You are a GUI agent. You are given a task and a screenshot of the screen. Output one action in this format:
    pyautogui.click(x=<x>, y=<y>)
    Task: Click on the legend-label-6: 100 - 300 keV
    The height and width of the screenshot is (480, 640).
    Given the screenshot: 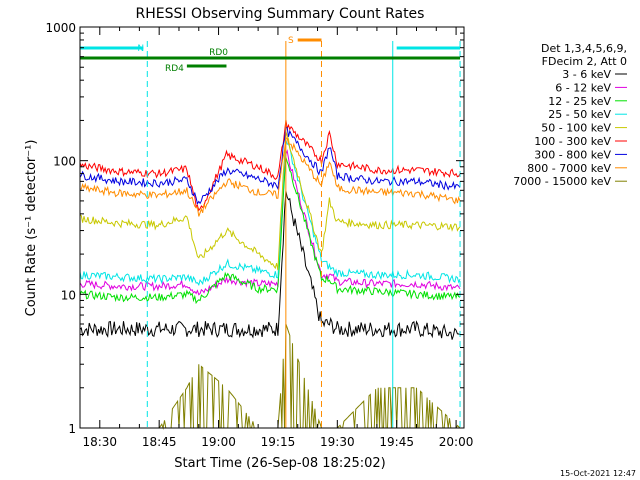 What is the action you would take?
    pyautogui.click(x=572, y=141)
    